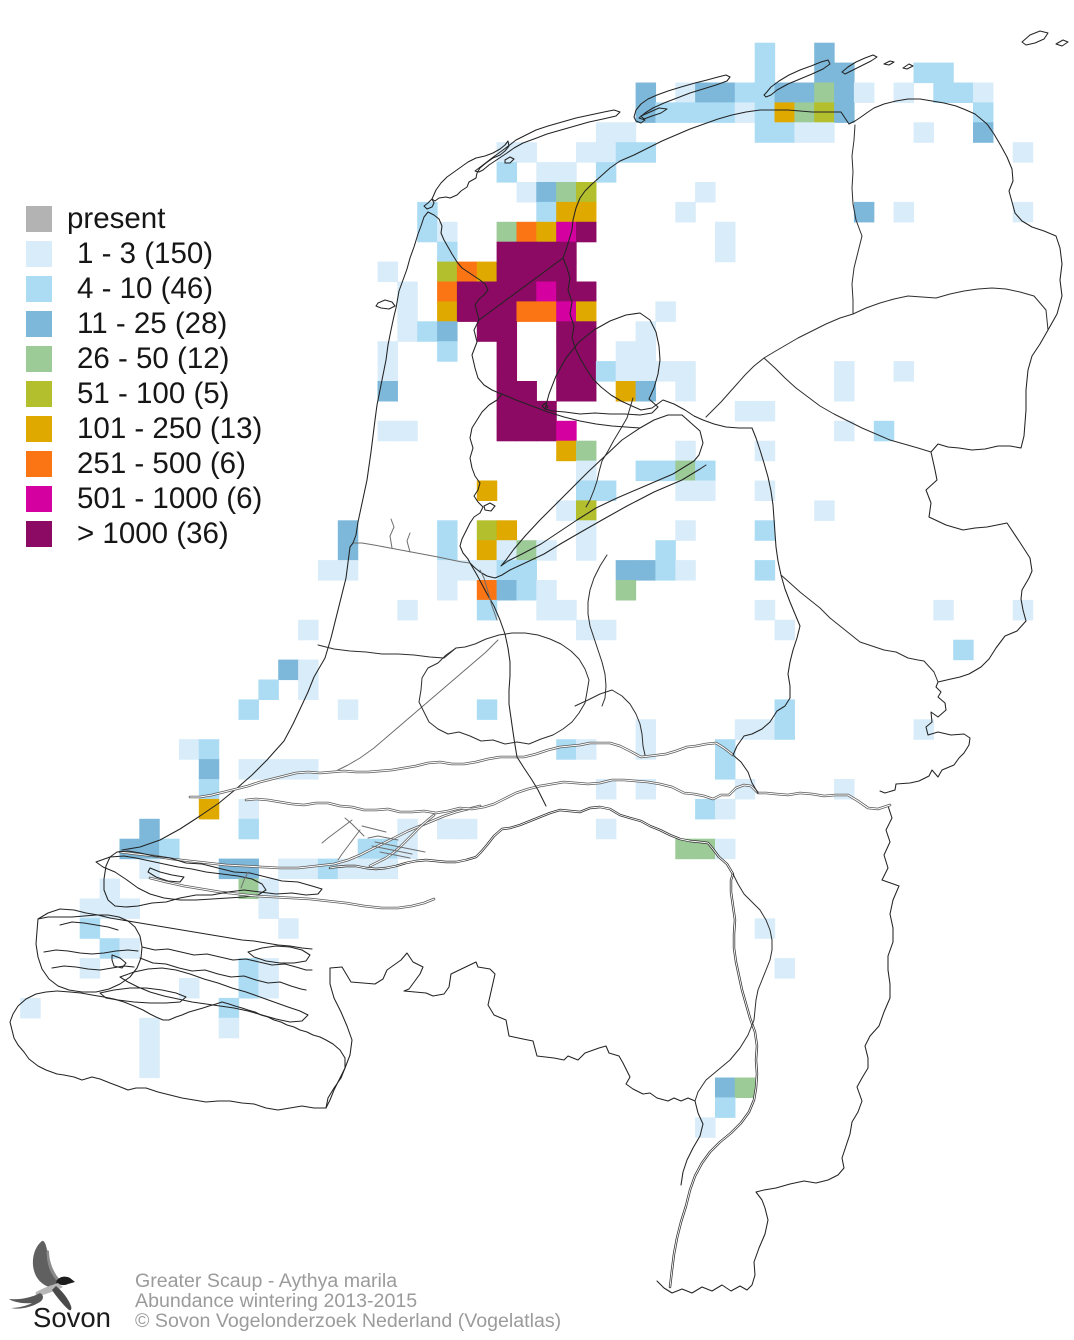 The width and height of the screenshot is (1074, 1340). Describe the element at coordinates (72, 1317) in the screenshot. I see `svg-text: Sovon` at that location.